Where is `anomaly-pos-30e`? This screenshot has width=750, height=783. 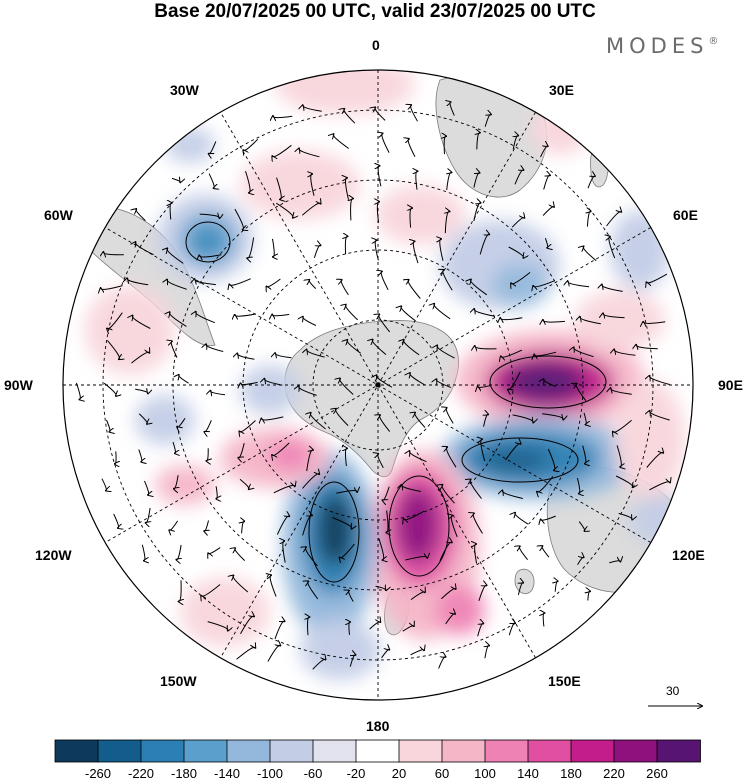
anomaly-pos-30e is located at coordinates (560, 130).